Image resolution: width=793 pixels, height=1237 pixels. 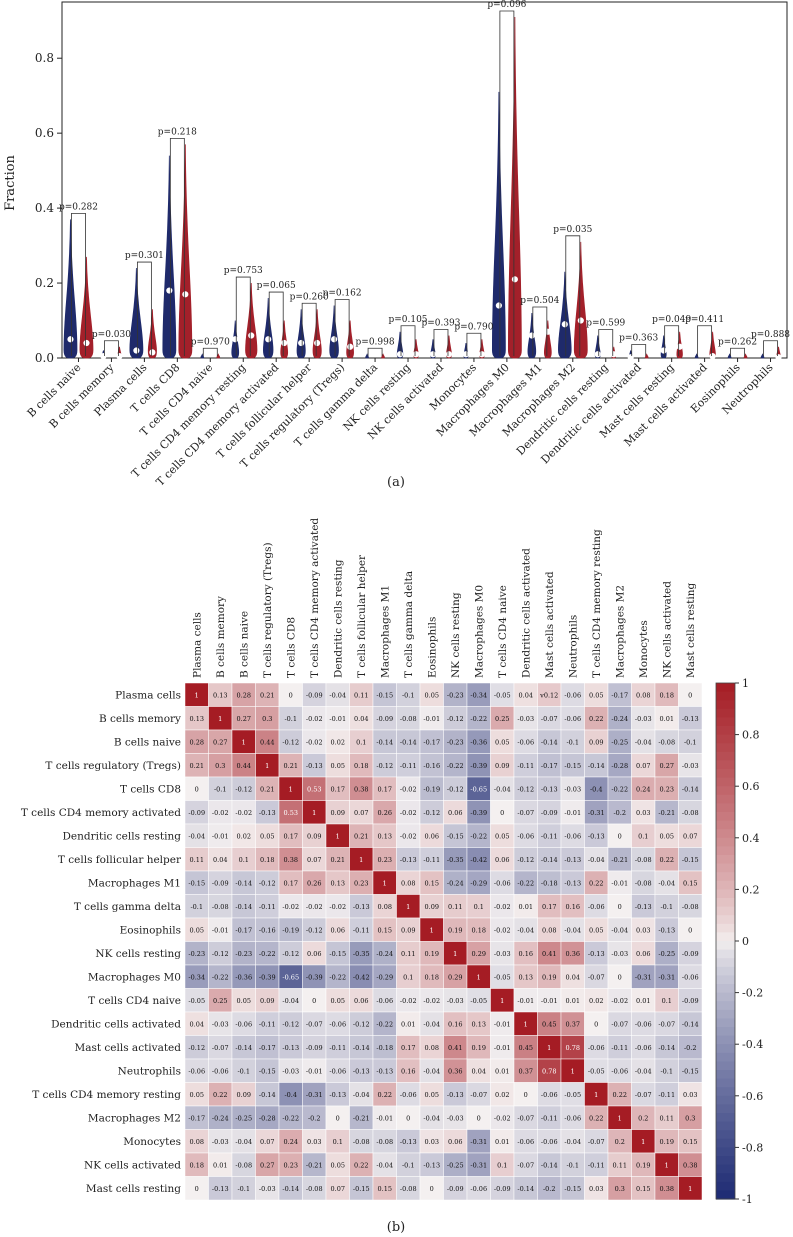 What do you see at coordinates (314, 789) in the screenshot?
I see `heatmap-cell-label: 0.53` at bounding box center [314, 789].